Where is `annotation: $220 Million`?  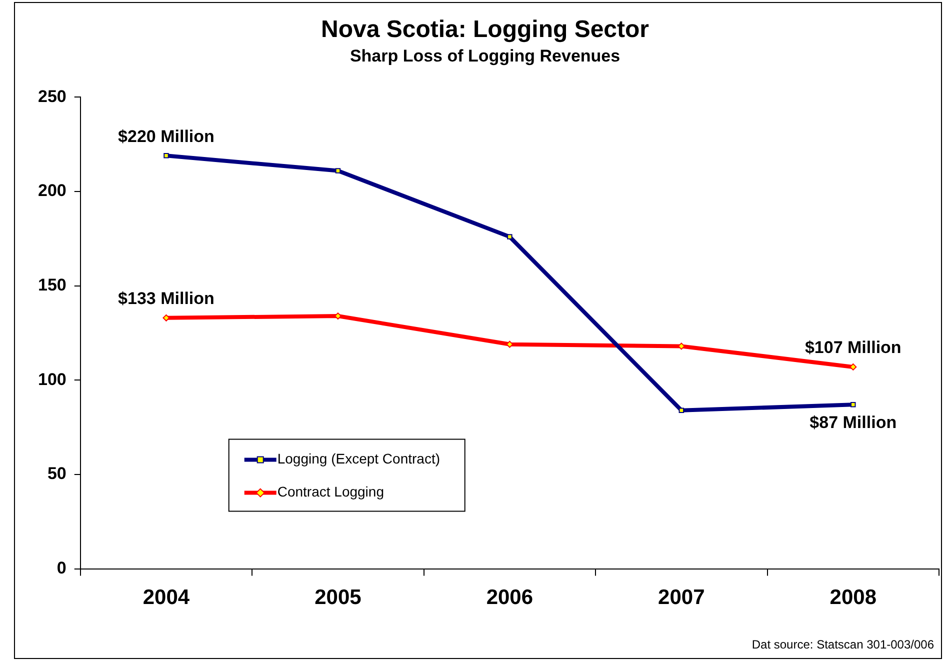 annotation: $220 Million is located at coordinates (166, 136).